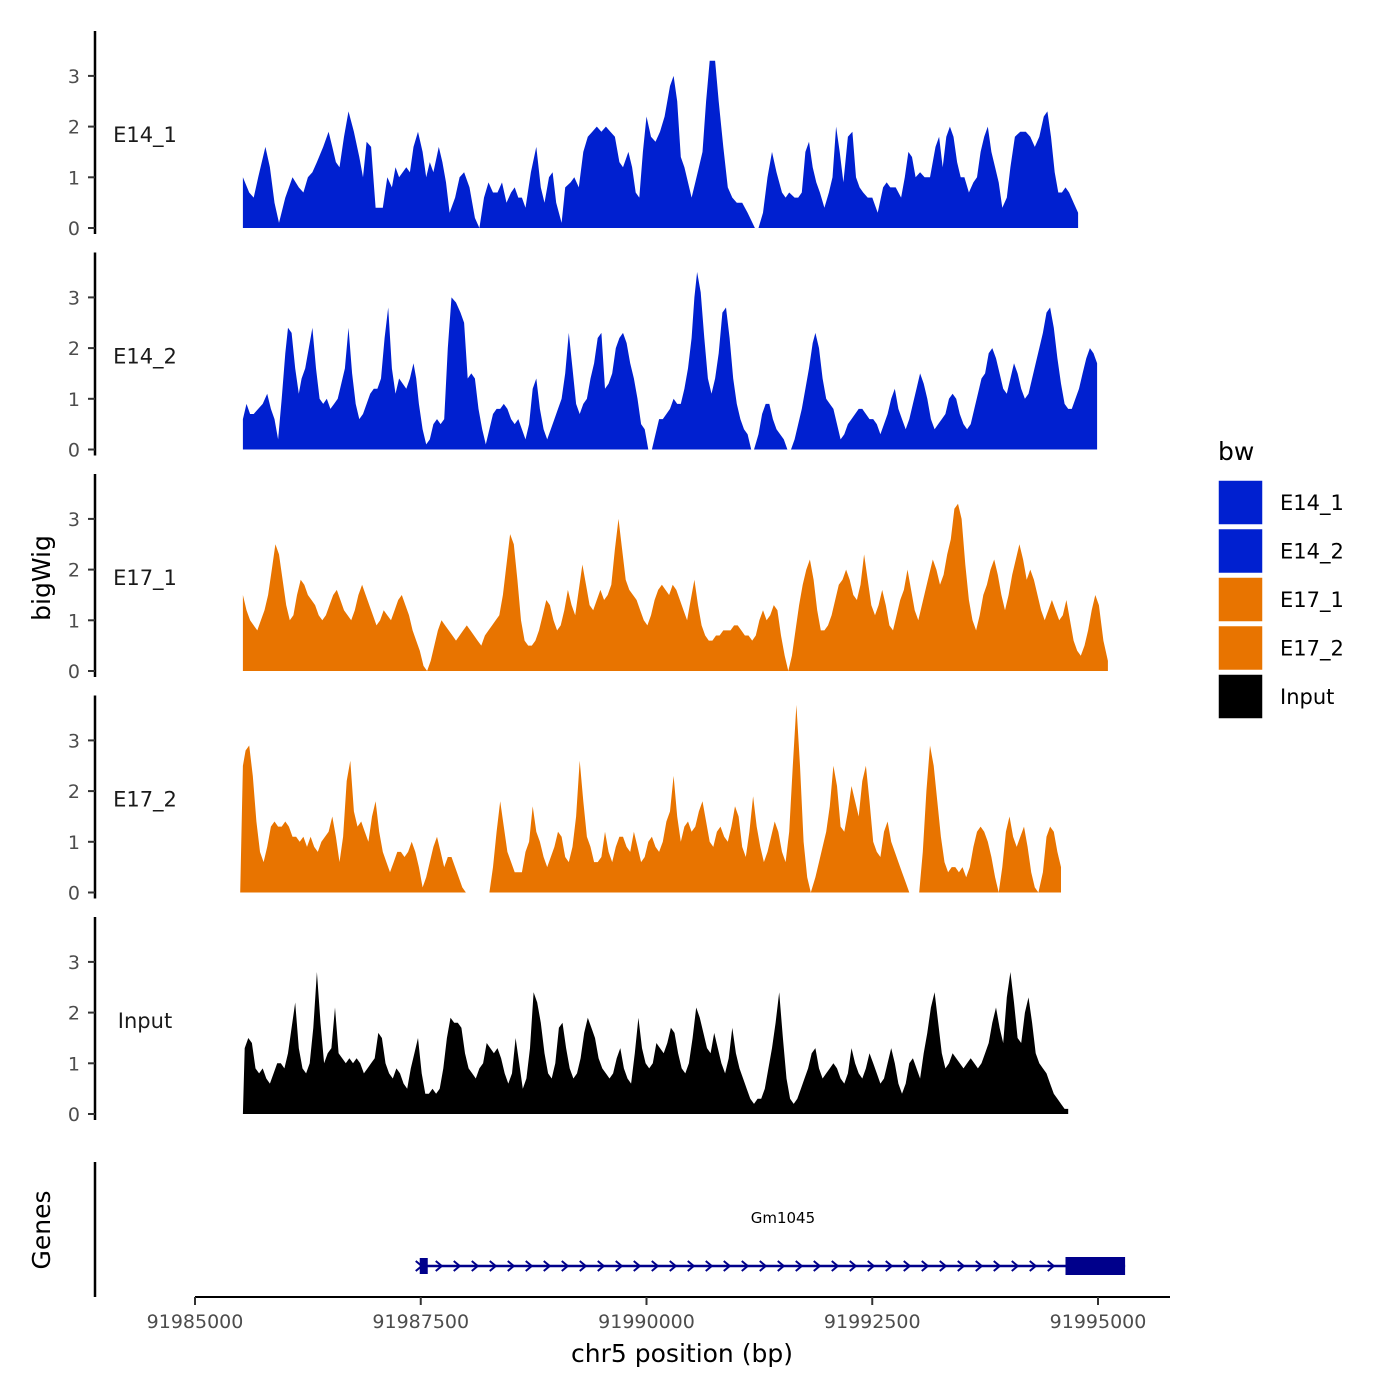  Describe the element at coordinates (1312, 649) in the screenshot. I see `legend-label: E17_2` at that location.